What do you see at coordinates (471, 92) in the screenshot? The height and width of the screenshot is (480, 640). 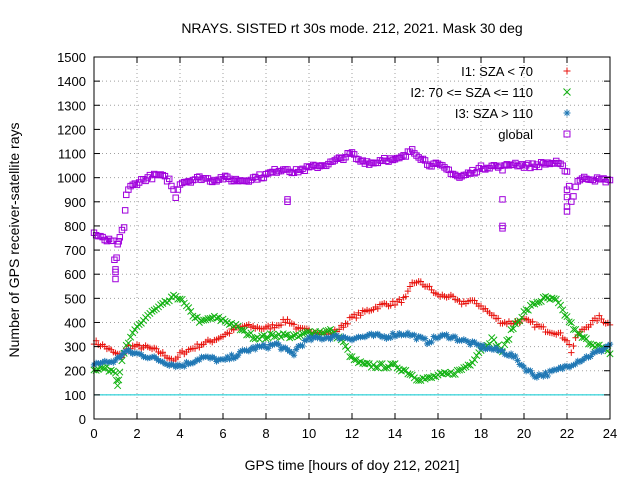 I see `legend-label: I2: 70 <= SZA <= 110` at bounding box center [471, 92].